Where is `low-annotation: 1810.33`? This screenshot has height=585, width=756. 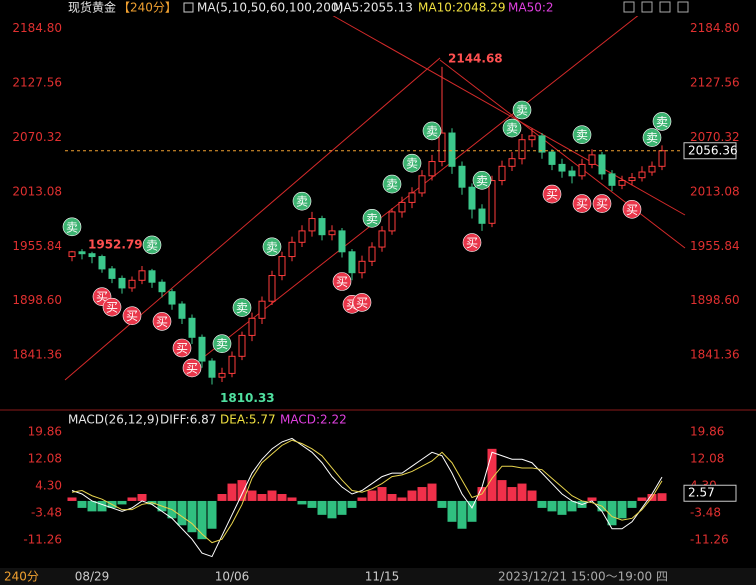 low-annotation: 1810.33 is located at coordinates (247, 398).